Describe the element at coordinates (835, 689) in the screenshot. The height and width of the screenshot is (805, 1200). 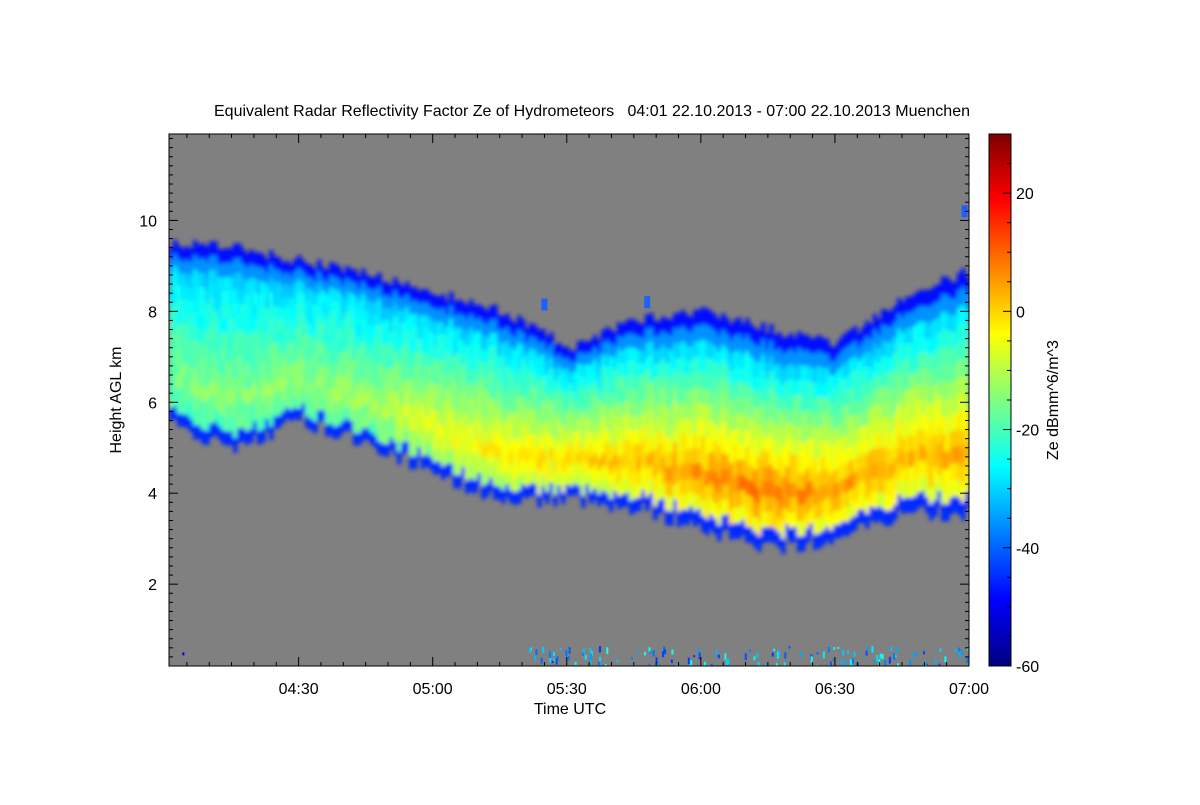
I see `x-tick-label: 06:30` at that location.